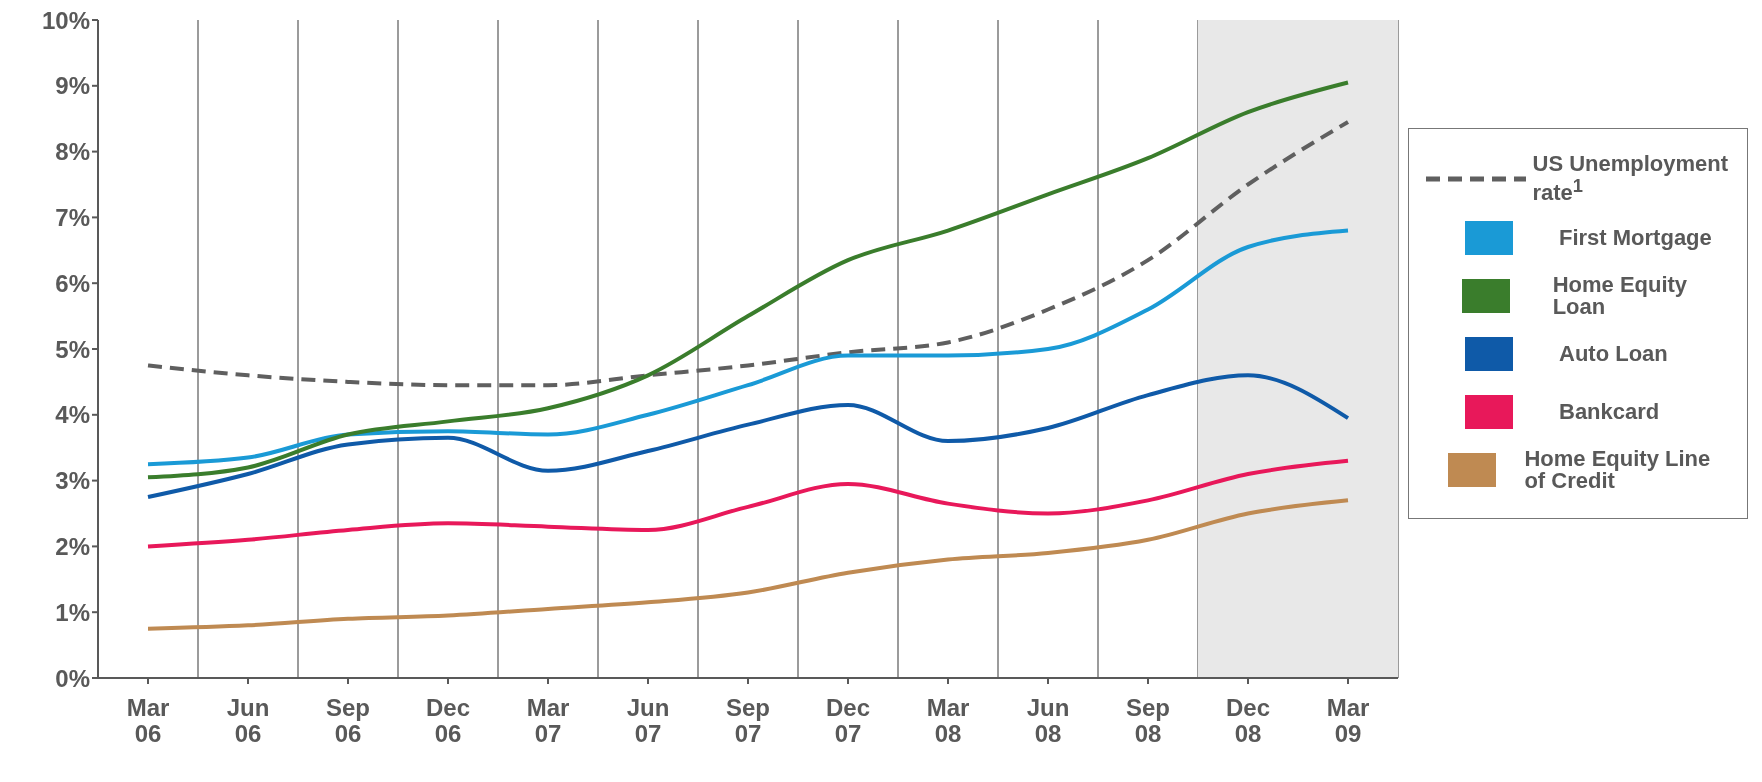 The image size is (1762, 782). Describe the element at coordinates (72, 349) in the screenshot. I see `y-tick-label: 5%` at that location.